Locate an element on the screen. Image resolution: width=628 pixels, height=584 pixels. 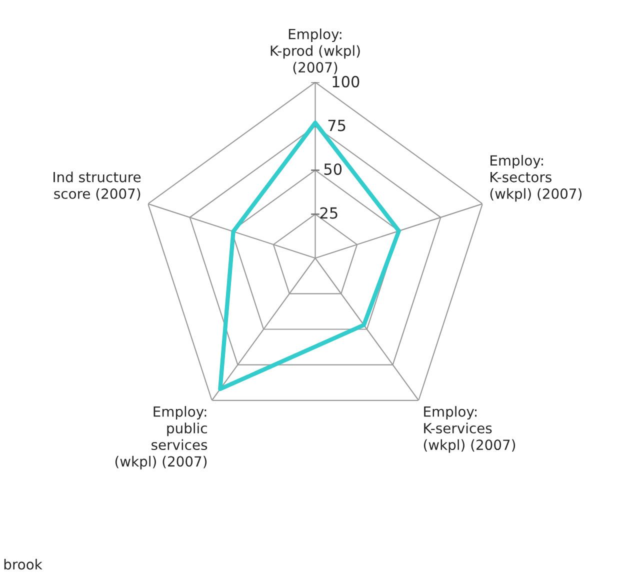
spoke-label: Ind structure score (2007) is located at coordinates (97, 186).